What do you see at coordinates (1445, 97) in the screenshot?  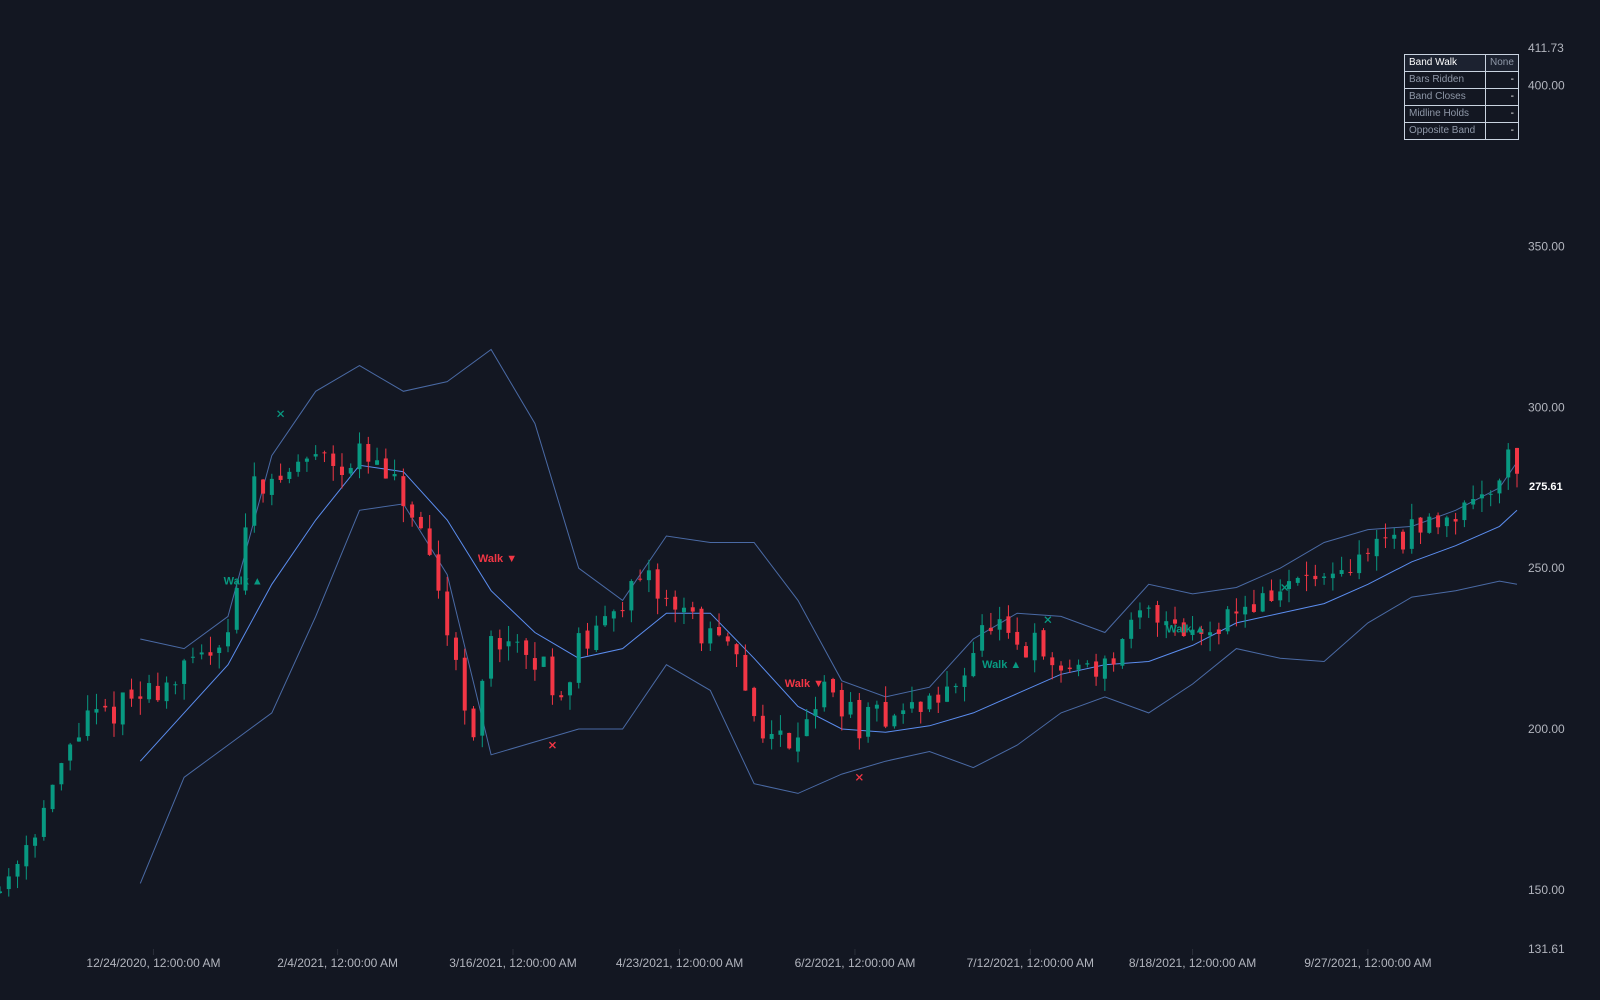 I see `stats-label: Band Closes` at bounding box center [1445, 97].